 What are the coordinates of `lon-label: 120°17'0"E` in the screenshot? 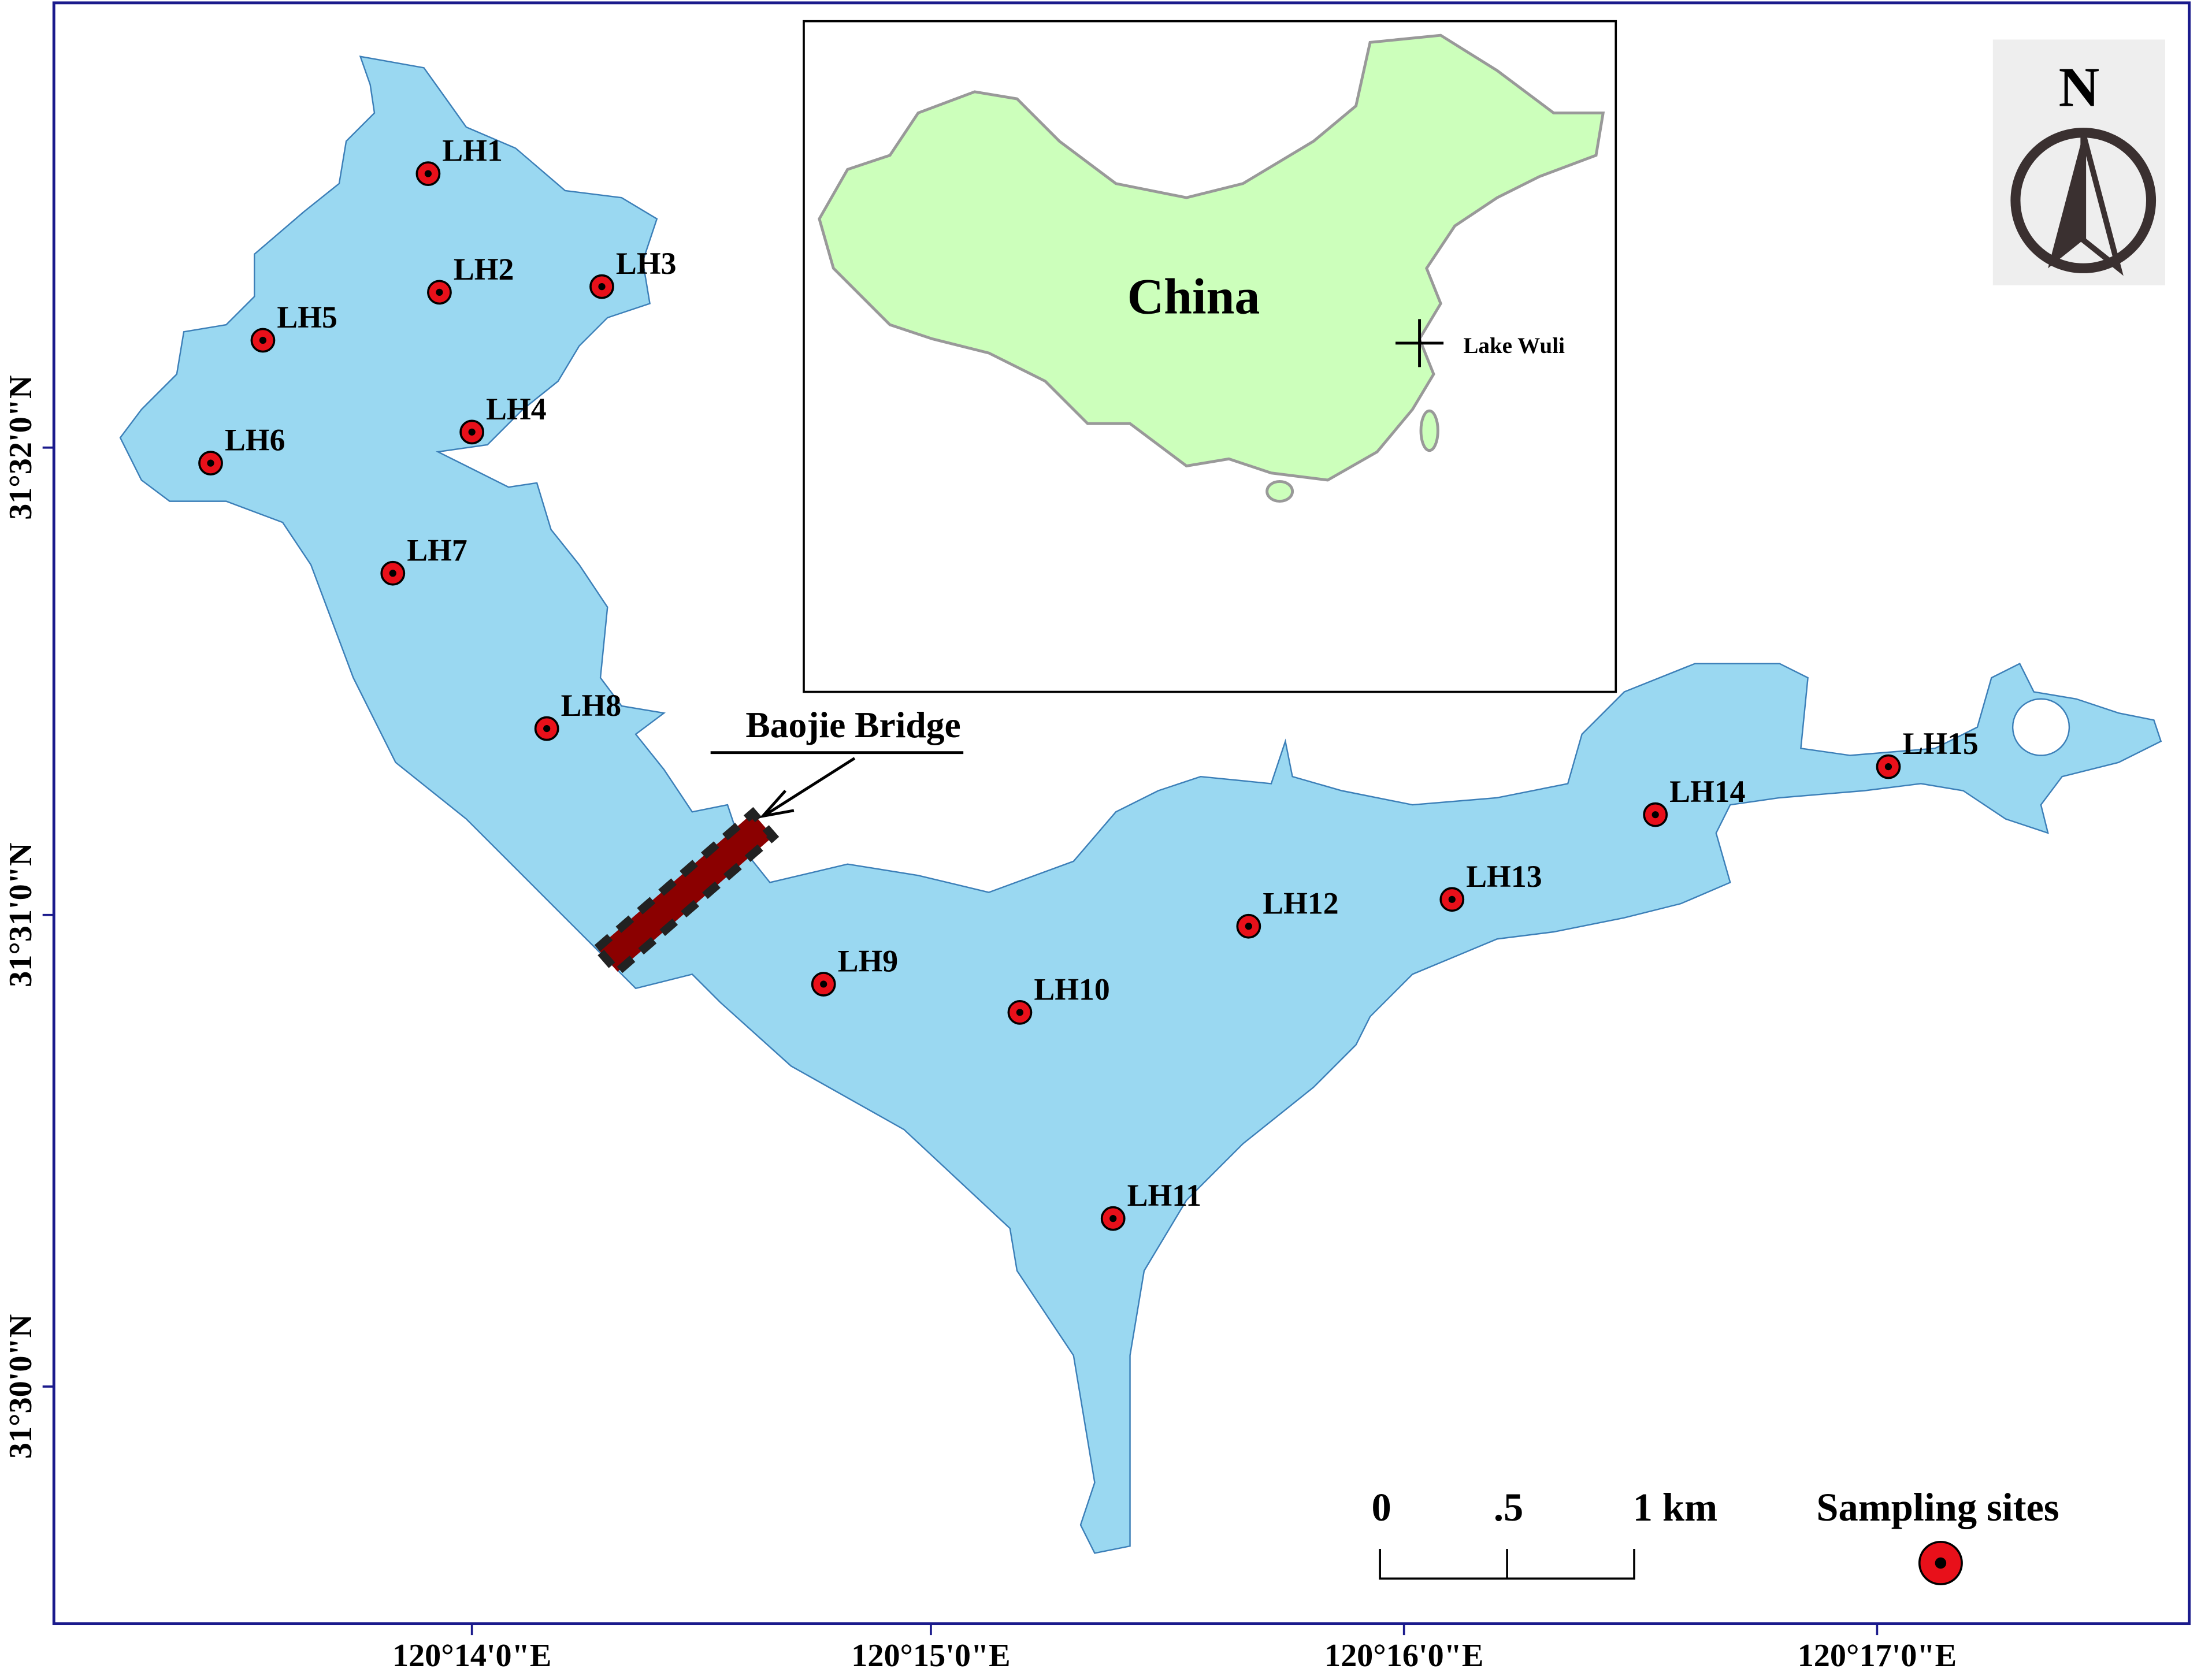 It's located at (1877, 1656).